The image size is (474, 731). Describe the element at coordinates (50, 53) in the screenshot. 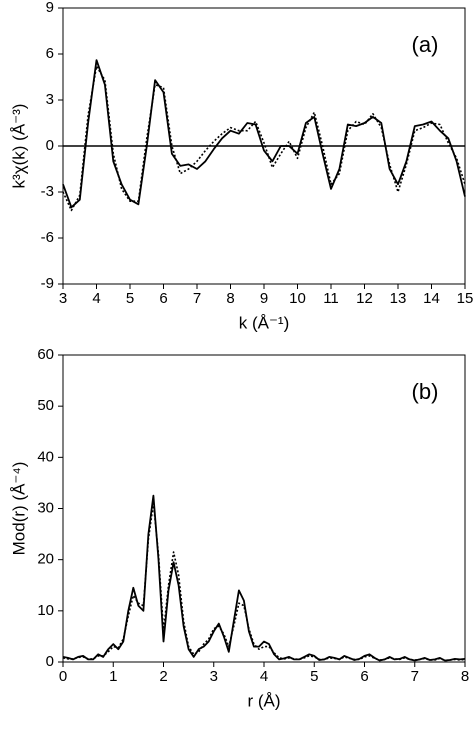

I see `y-tick-label: 6` at that location.